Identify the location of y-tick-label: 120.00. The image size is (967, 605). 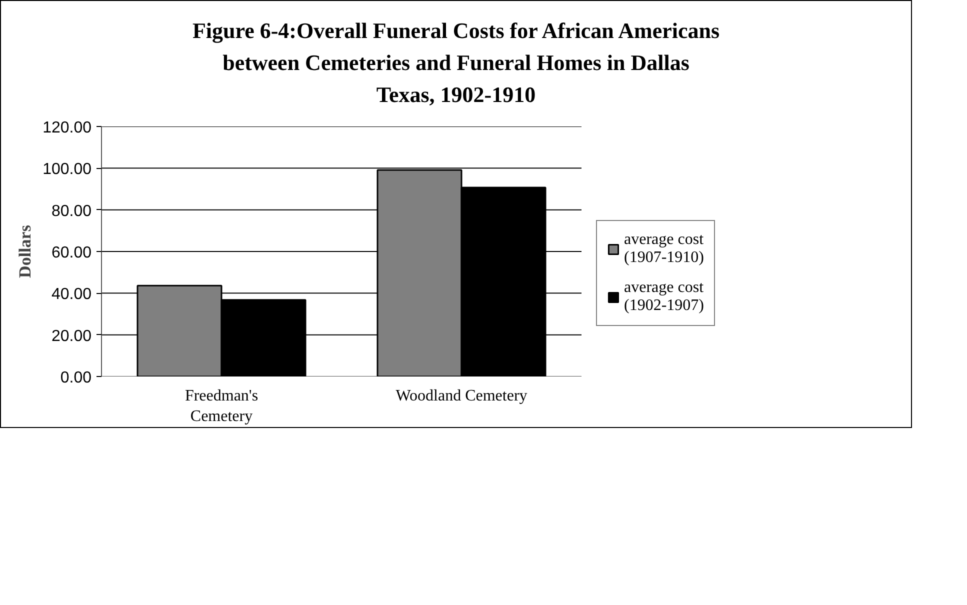
(67, 127).